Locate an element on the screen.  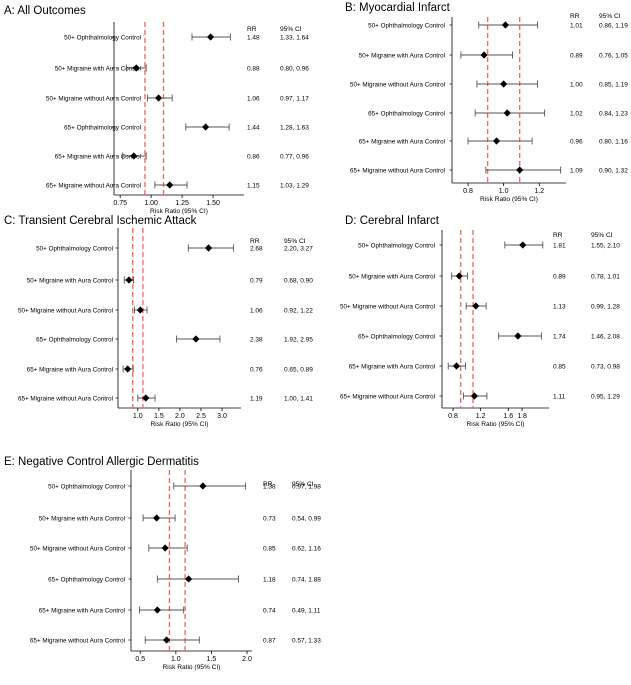
ci-value: 0.95, 1.29 is located at coordinates (605, 396).